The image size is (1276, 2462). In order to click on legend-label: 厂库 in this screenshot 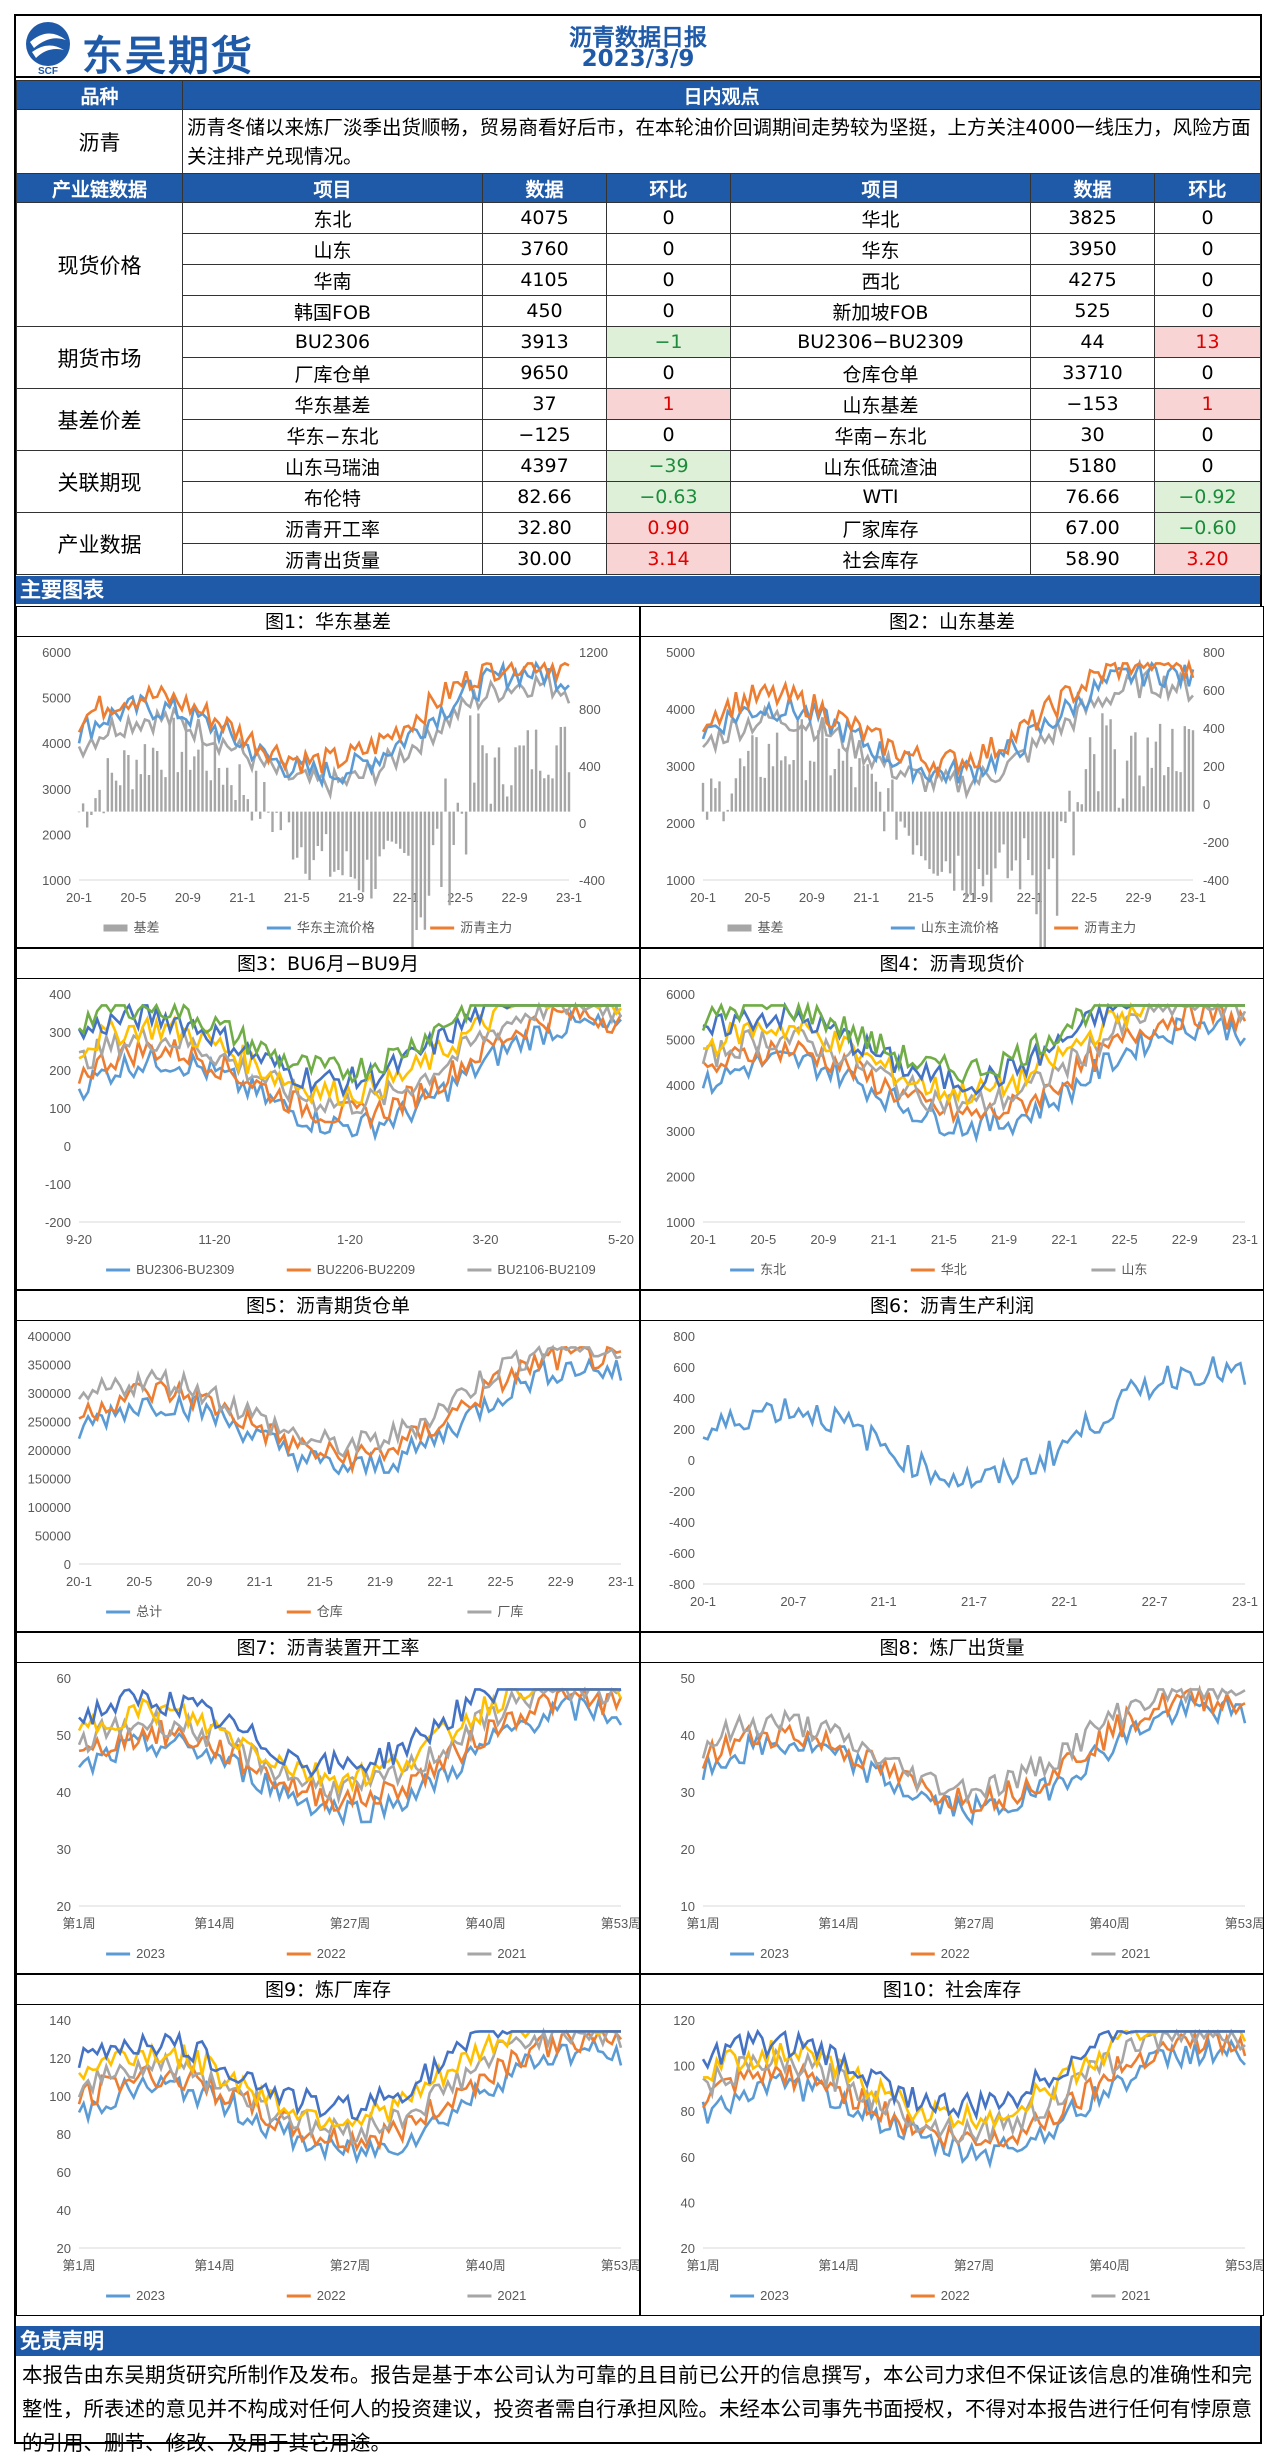, I will do `click(510, 1611)`.